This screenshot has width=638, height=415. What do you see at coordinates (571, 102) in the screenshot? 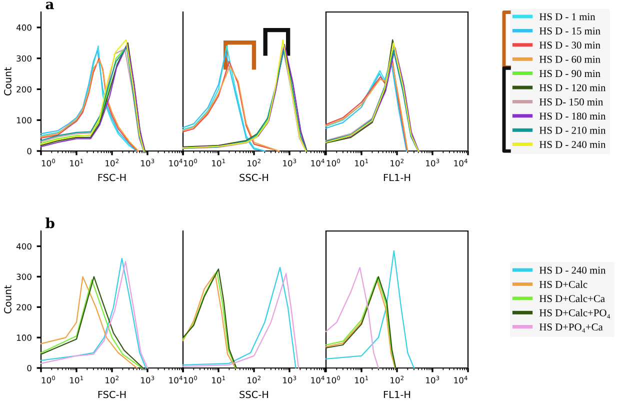
I see `legend-label: HS D- 150 min` at bounding box center [571, 102].